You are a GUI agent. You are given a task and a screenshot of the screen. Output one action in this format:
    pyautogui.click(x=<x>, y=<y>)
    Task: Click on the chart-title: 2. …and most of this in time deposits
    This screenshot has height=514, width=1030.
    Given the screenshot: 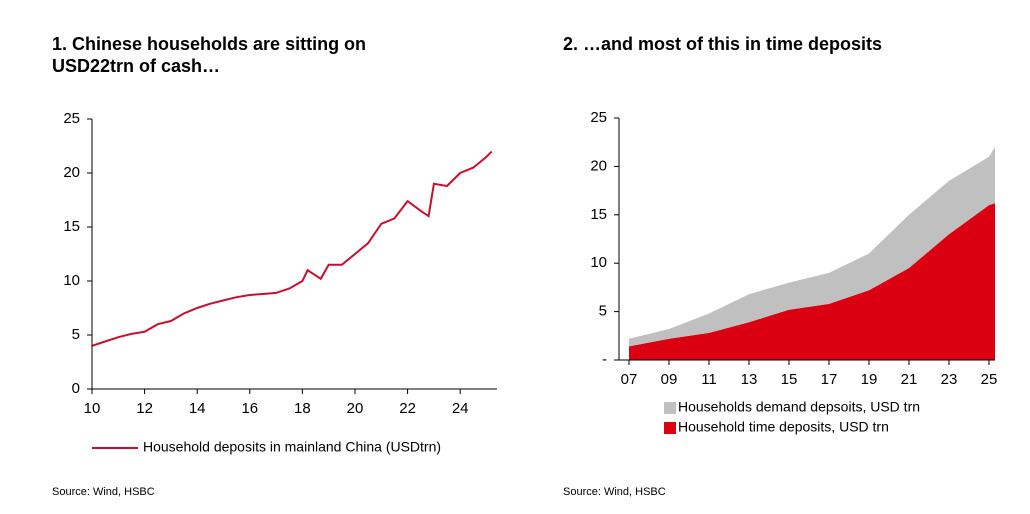 What is the action you would take?
    pyautogui.click(x=722, y=44)
    